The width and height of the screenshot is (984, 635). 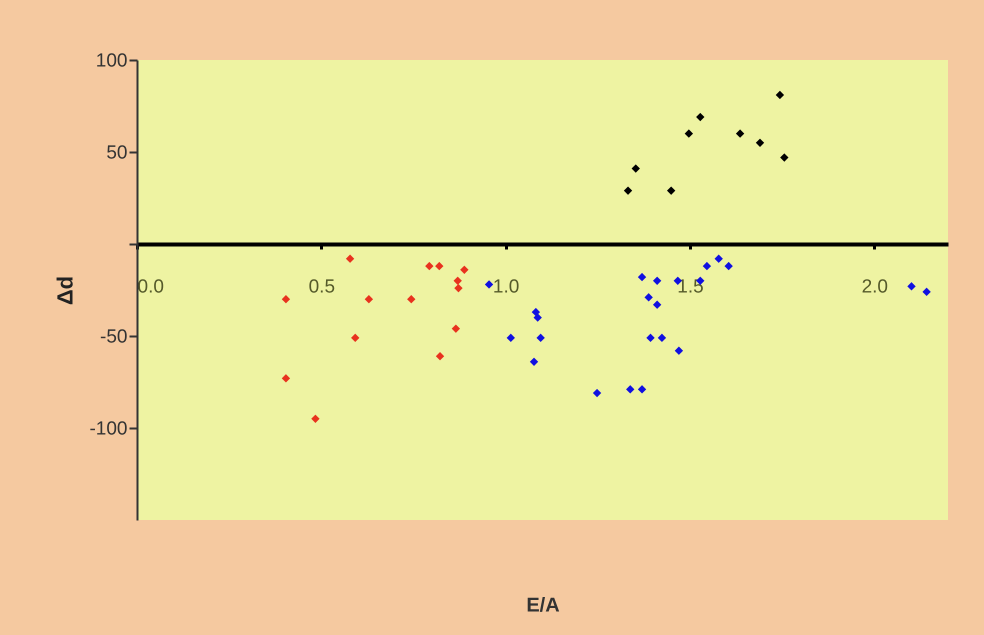 What do you see at coordinates (322, 287) in the screenshot?
I see `x-tick-label: 0.5` at bounding box center [322, 287].